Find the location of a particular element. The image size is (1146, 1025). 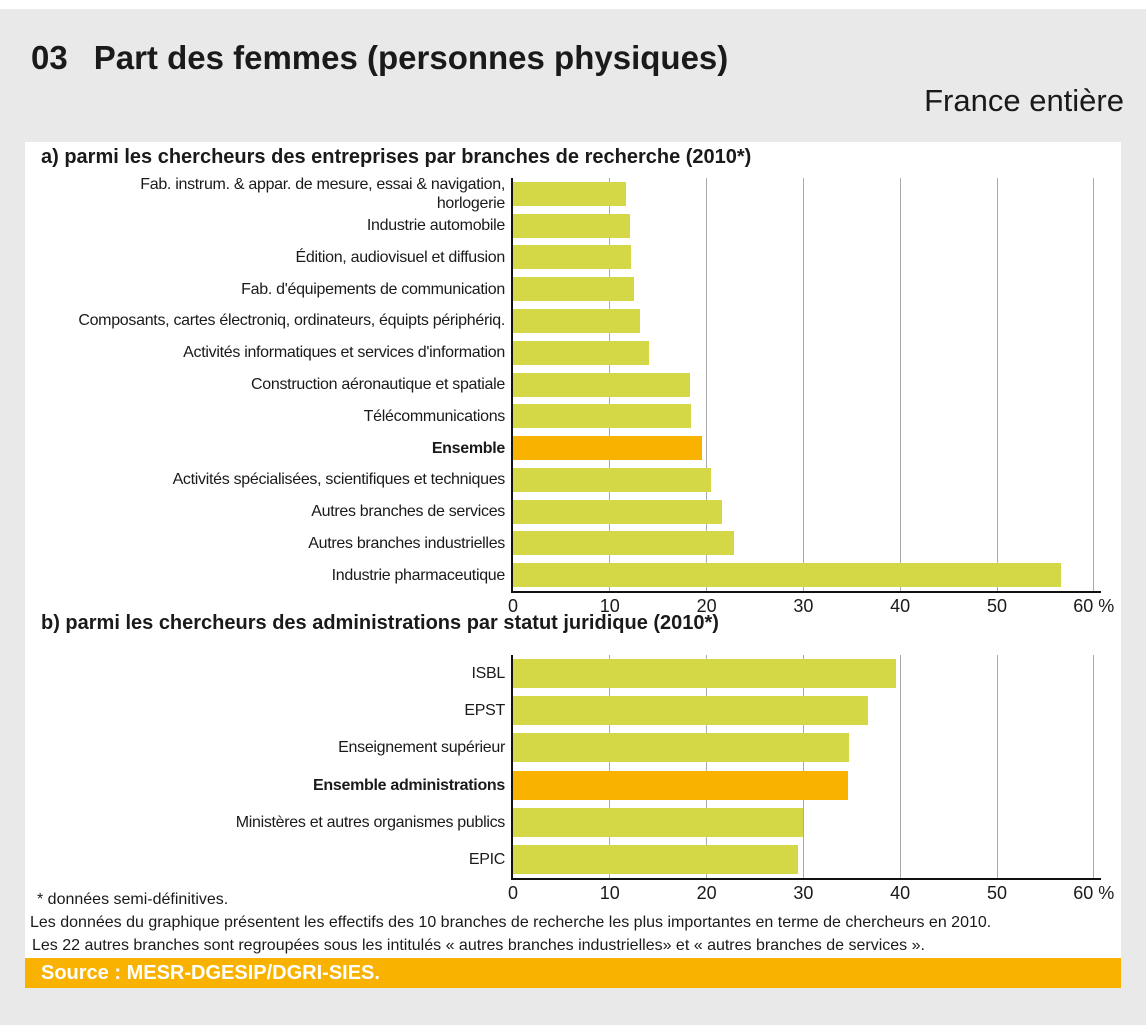

chart-a-x-axis: 0 10 20 30 40 50 60 % is located at coordinates (811, 606).